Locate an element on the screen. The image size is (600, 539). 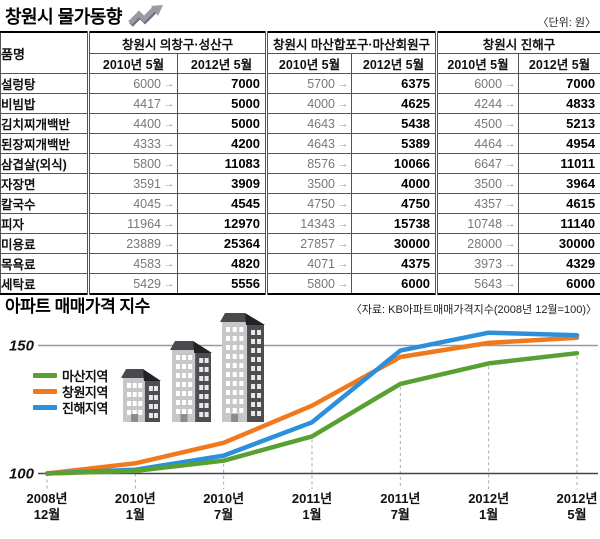
price-2010: 6000 is located at coordinates (488, 83).